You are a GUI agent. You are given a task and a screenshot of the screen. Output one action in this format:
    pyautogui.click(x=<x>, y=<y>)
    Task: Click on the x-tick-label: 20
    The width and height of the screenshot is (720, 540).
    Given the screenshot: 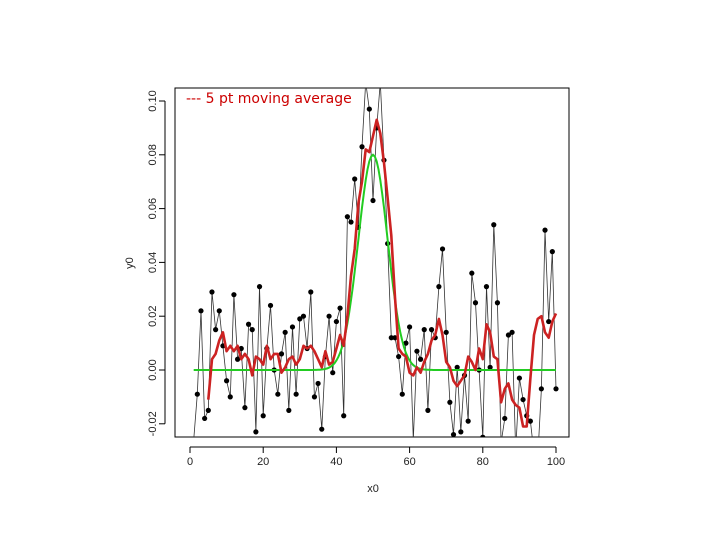 What is the action you would take?
    pyautogui.click(x=263, y=462)
    